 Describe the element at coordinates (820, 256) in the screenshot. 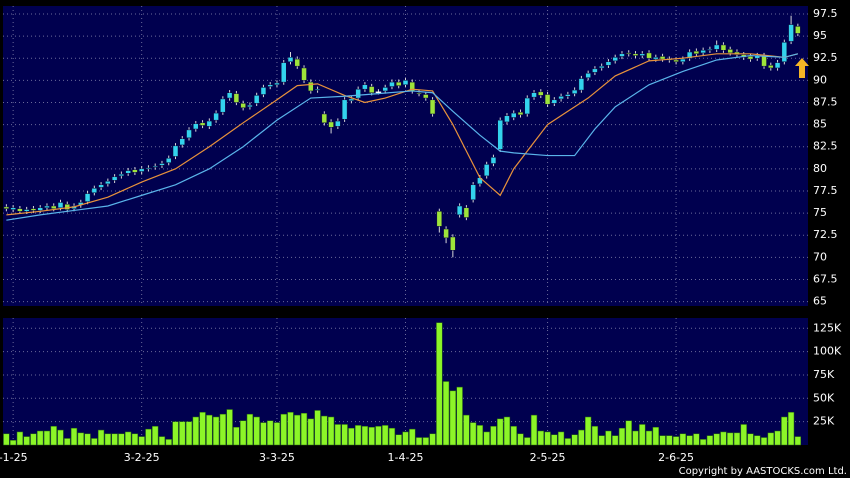

I see `y-tick-label: 70` at that location.